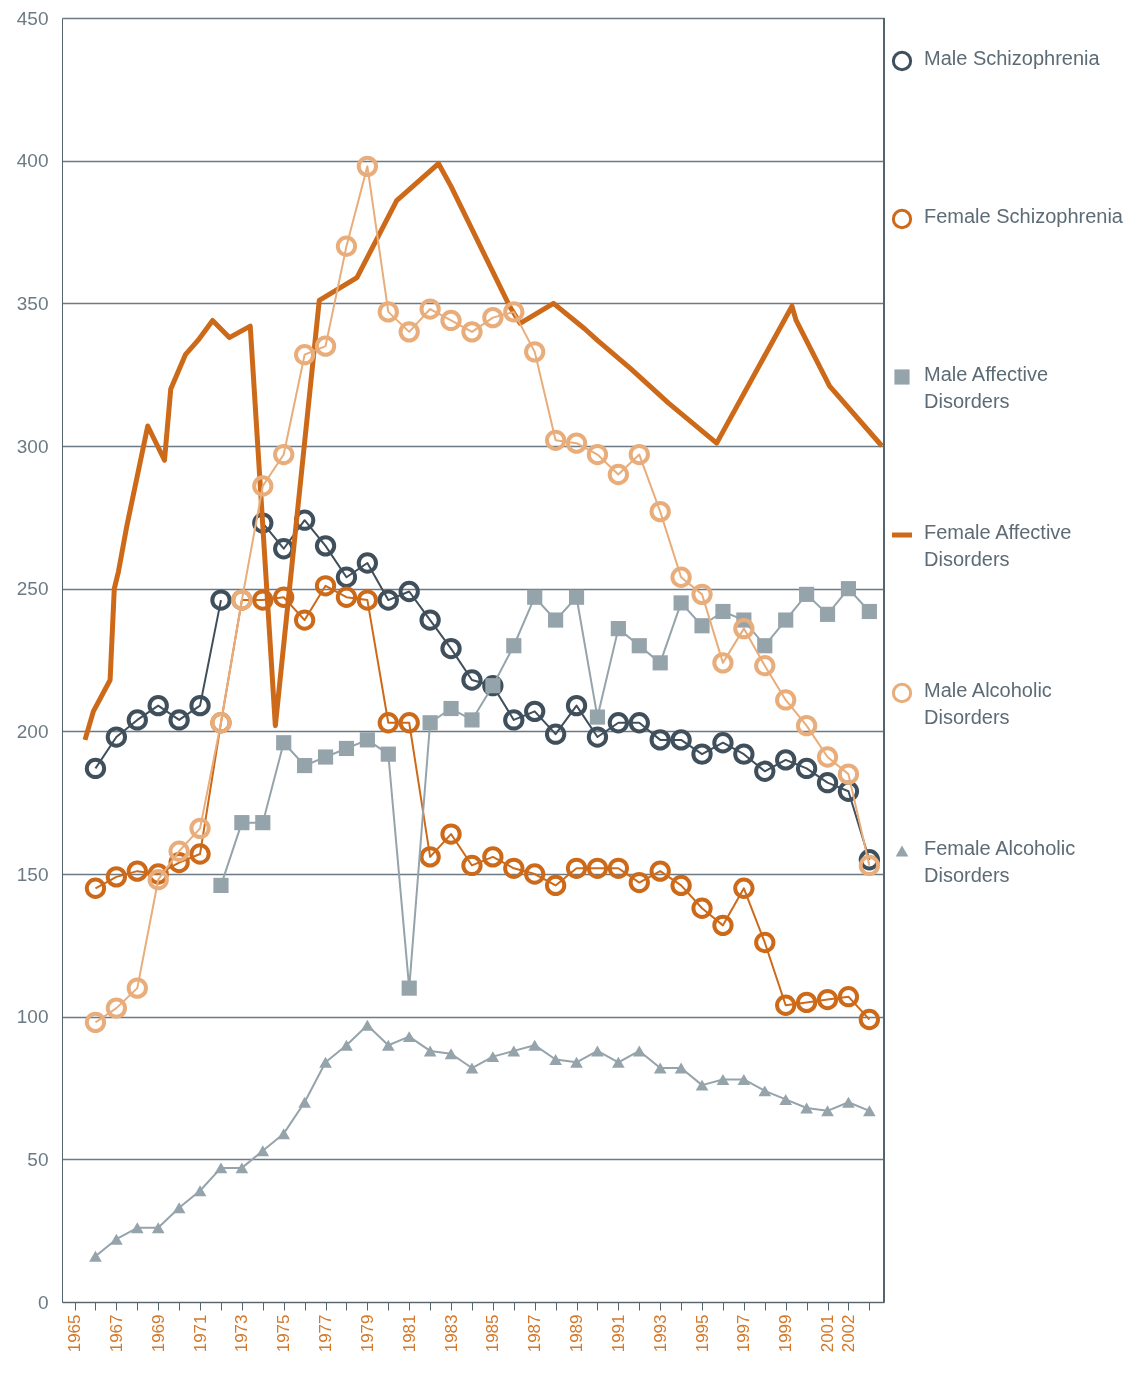 The image size is (1140, 1373). What do you see at coordinates (75, 1333) in the screenshot?
I see `x-tick-label: 1965` at bounding box center [75, 1333].